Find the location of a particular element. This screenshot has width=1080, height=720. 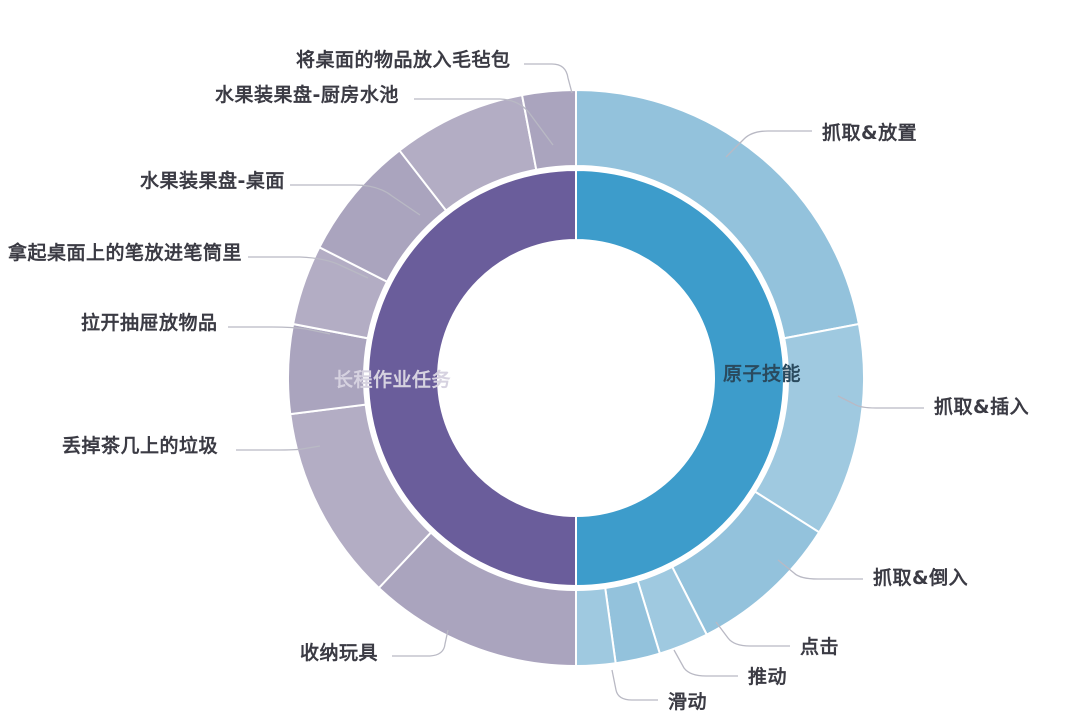

outer-ring-segment-长程作业任务-6 is located at coordinates (548, 129).